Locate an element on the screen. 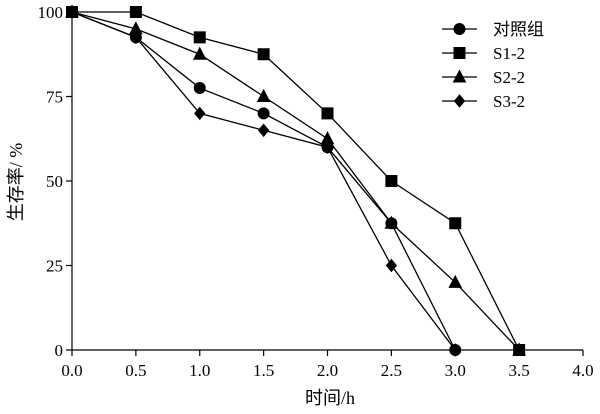 This screenshot has width=600, height=414. legend-label: 对照组 is located at coordinates (518, 29).